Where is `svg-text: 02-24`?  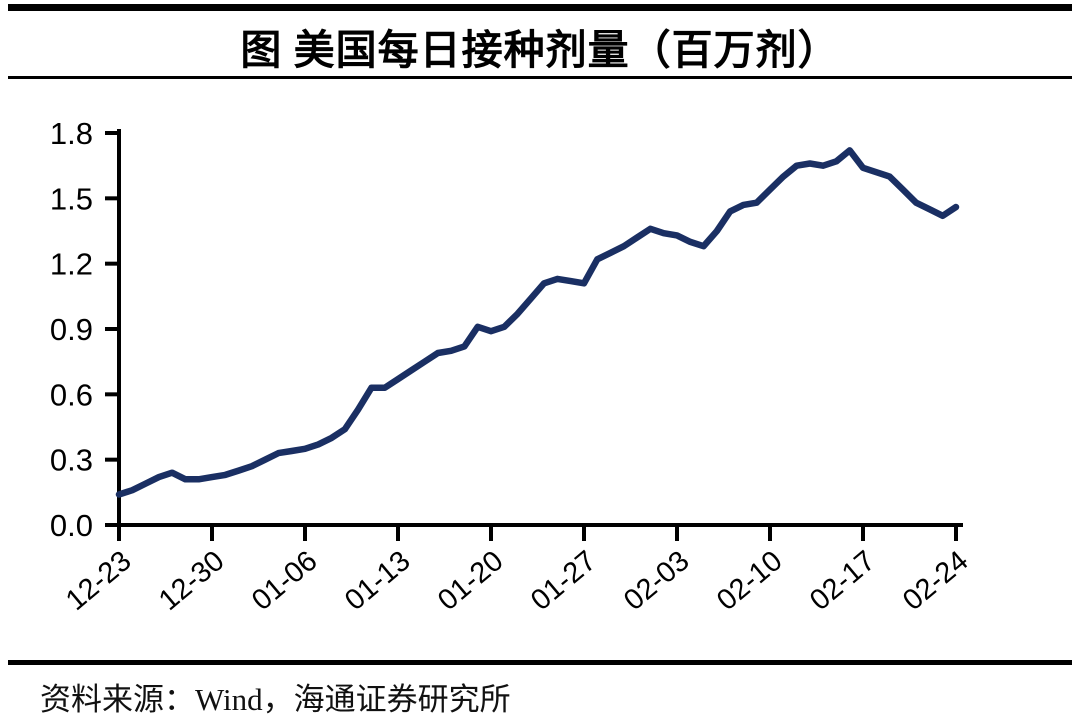
svg-text: 02-24 is located at coordinates (935, 581).